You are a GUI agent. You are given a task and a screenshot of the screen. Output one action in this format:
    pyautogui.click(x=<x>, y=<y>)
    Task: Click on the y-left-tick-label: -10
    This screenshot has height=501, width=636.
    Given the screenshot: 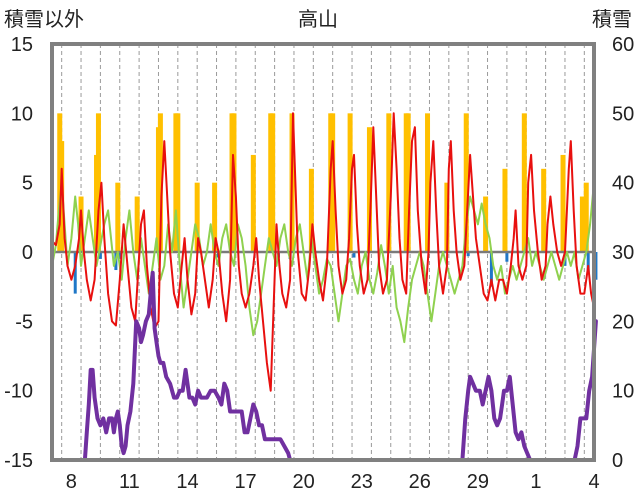 What is the action you would take?
    pyautogui.click(x=18, y=392)
    